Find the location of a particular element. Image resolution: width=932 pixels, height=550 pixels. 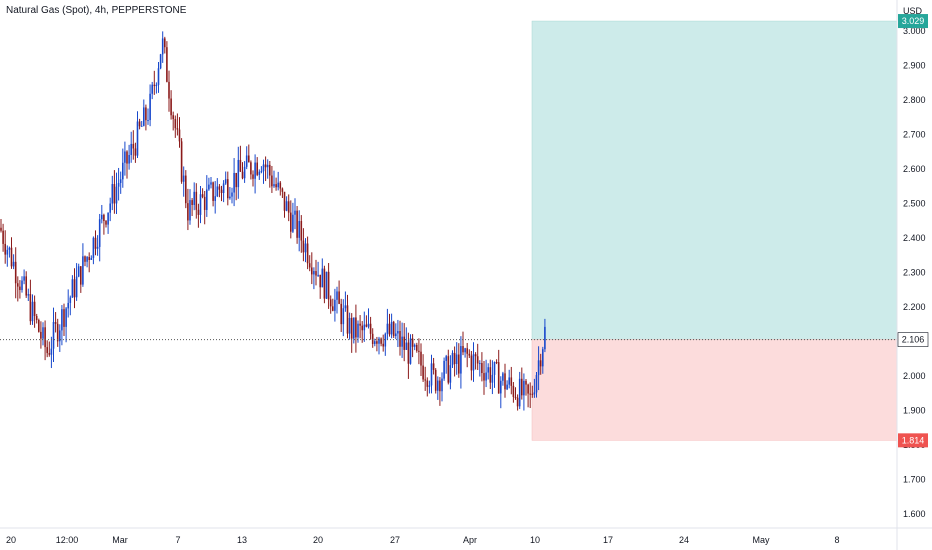

x-tick-label: 13 is located at coordinates (242, 540).